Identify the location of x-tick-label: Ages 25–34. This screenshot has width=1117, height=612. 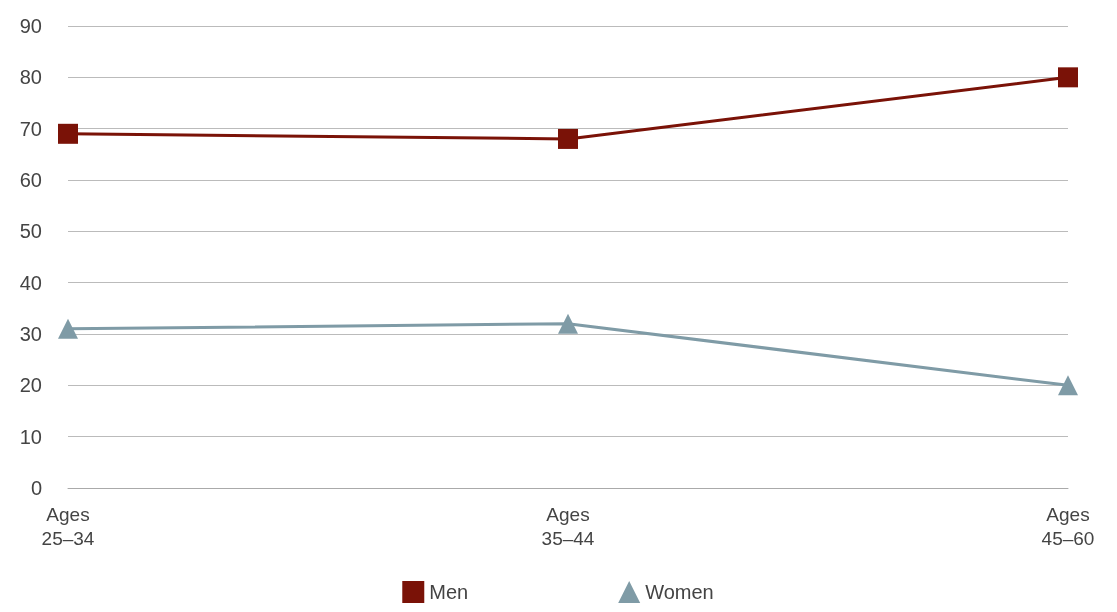
(68, 526).